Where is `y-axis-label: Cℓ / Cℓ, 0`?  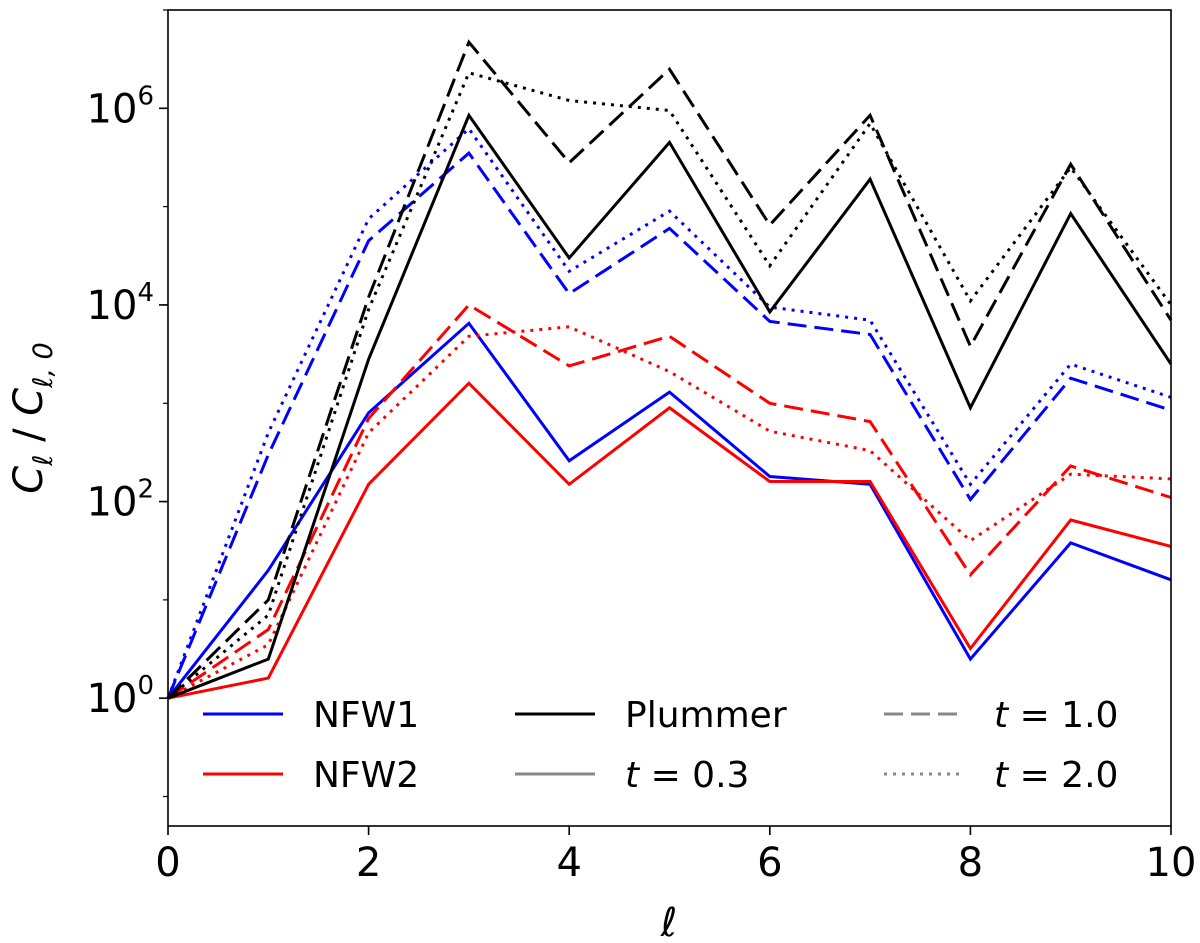 y-axis-label: Cℓ / Cℓ, 0 is located at coordinates (32, 417).